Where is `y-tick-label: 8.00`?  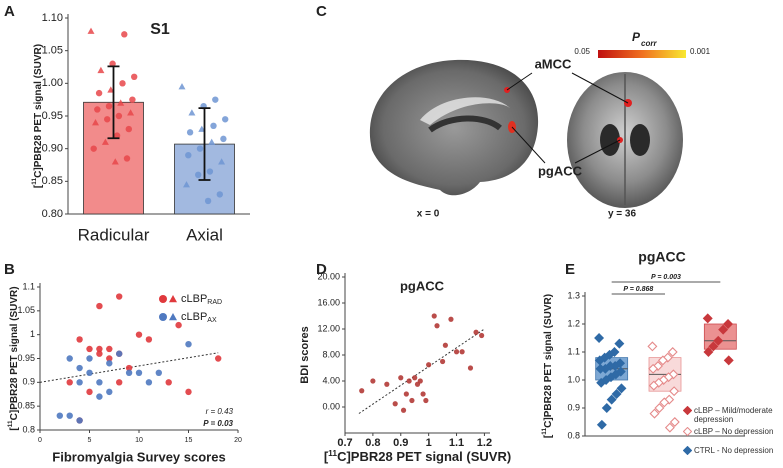 y-tick-label: 8.00 is located at coordinates (331, 354).